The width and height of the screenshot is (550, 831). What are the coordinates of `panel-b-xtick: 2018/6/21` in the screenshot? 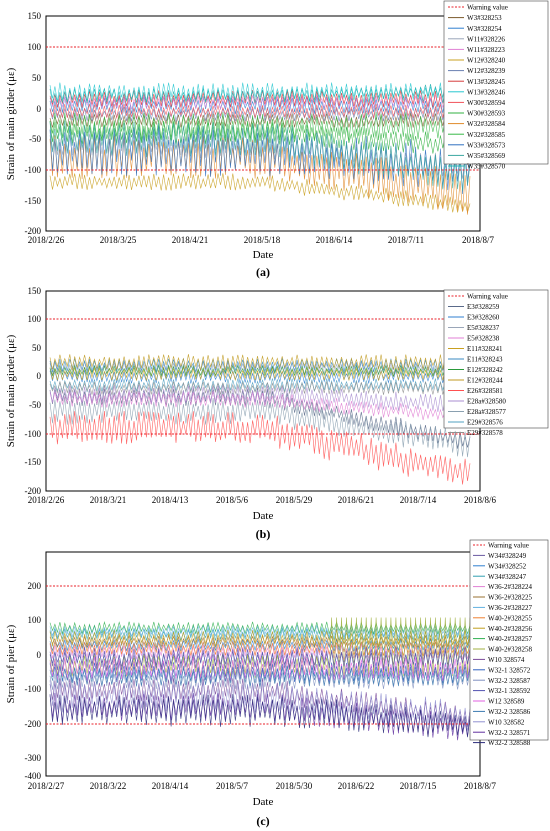 It's located at (356, 500).